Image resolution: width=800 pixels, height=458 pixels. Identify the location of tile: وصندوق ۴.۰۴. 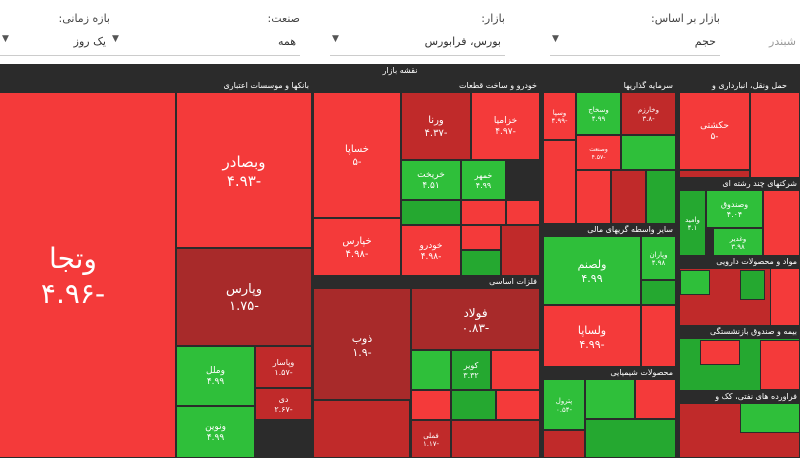
(734, 209).